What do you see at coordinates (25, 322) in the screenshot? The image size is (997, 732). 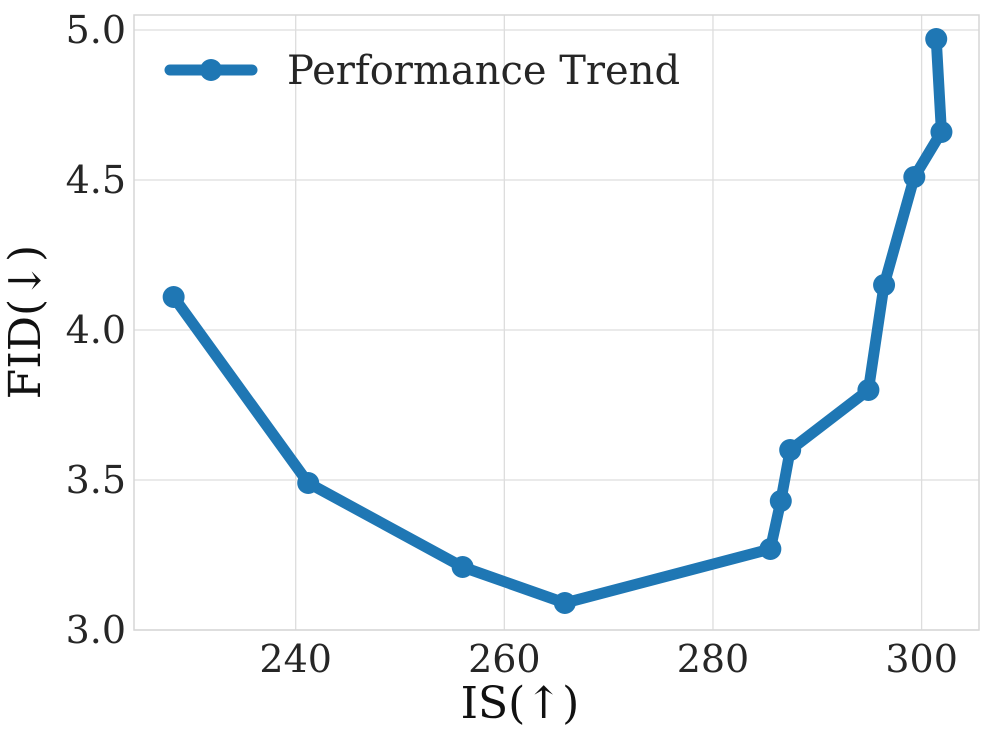 I see `y-axis-label: FID(↓)` at bounding box center [25, 322].